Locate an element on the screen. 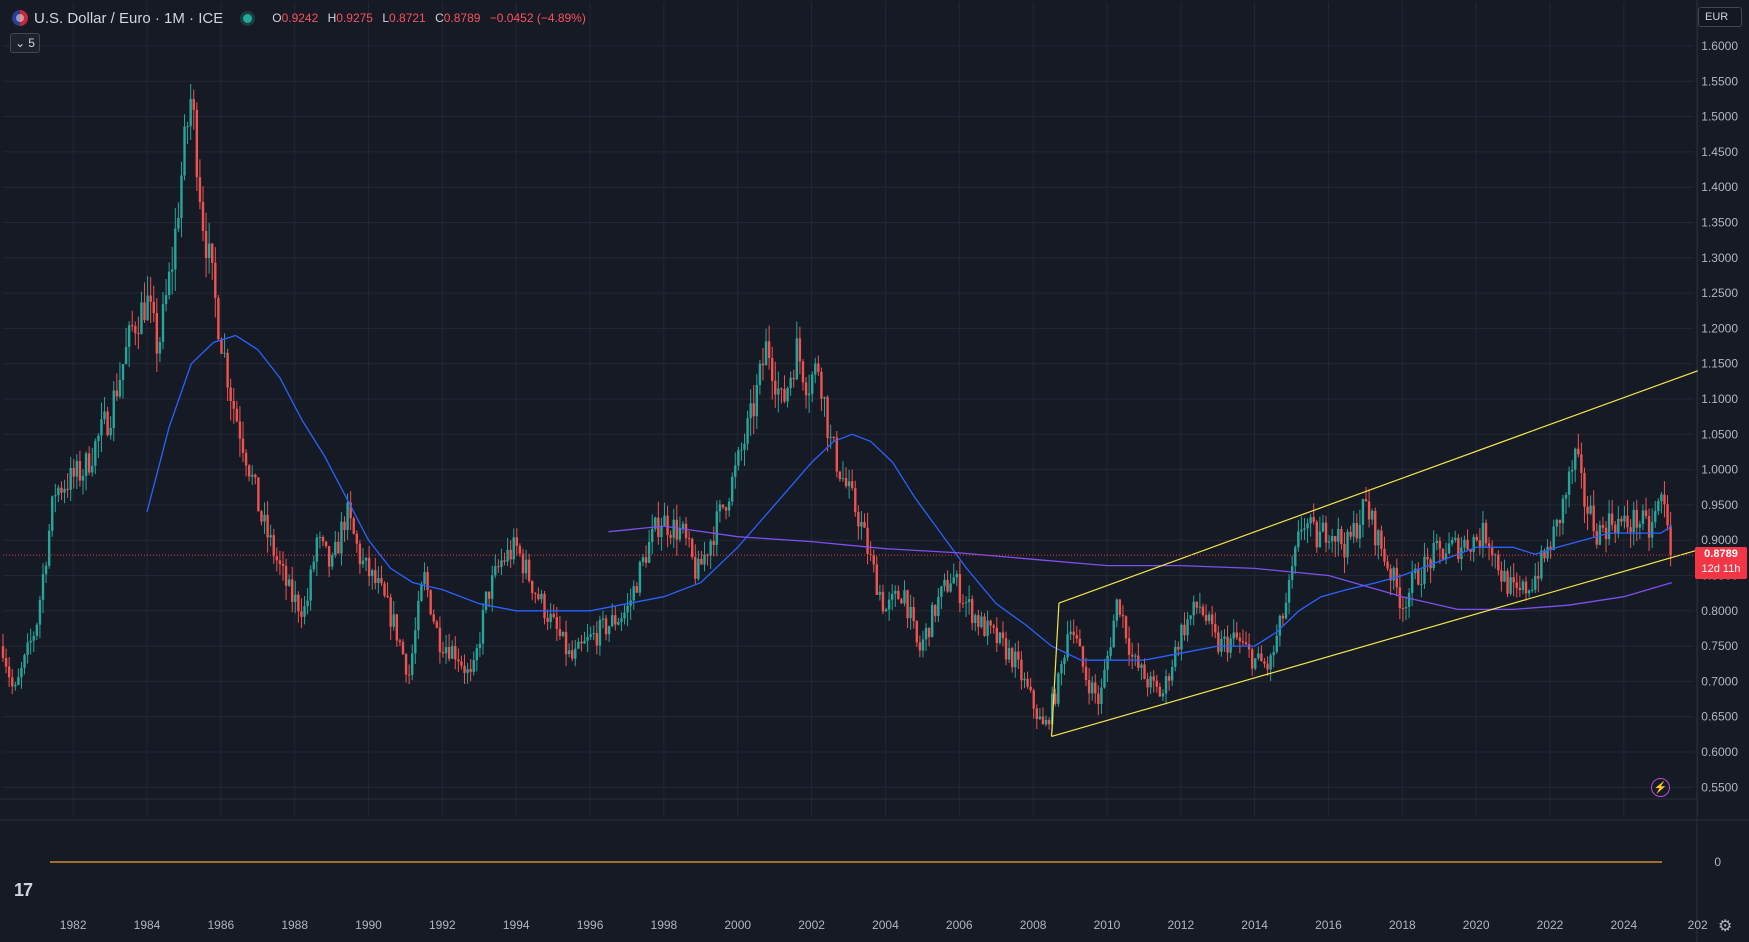  currency-button: EUR is located at coordinates (1720, 17).